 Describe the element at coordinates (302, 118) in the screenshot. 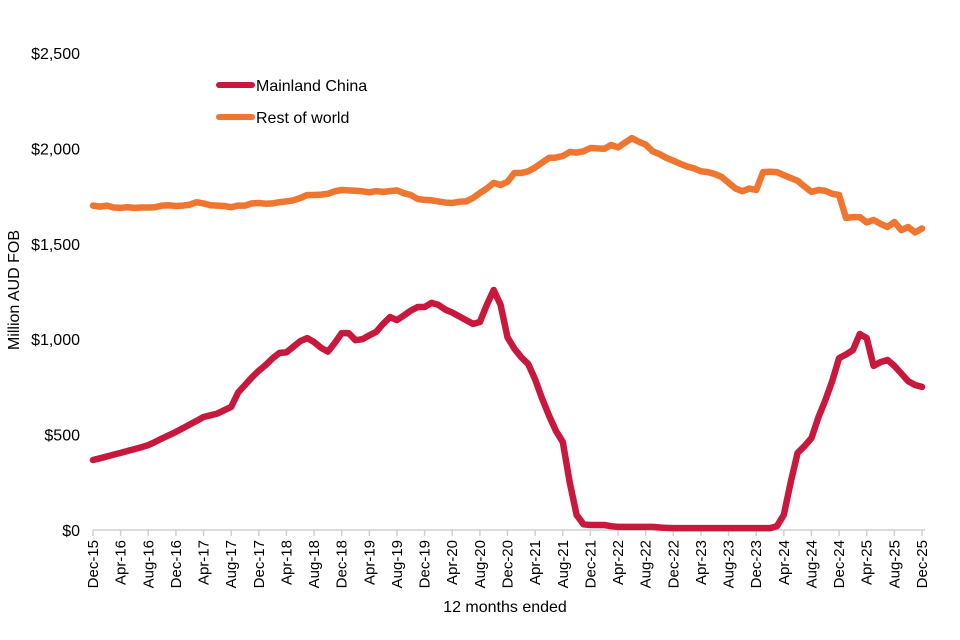

I see `legend-label-rest-of-world: Rest of world` at that location.